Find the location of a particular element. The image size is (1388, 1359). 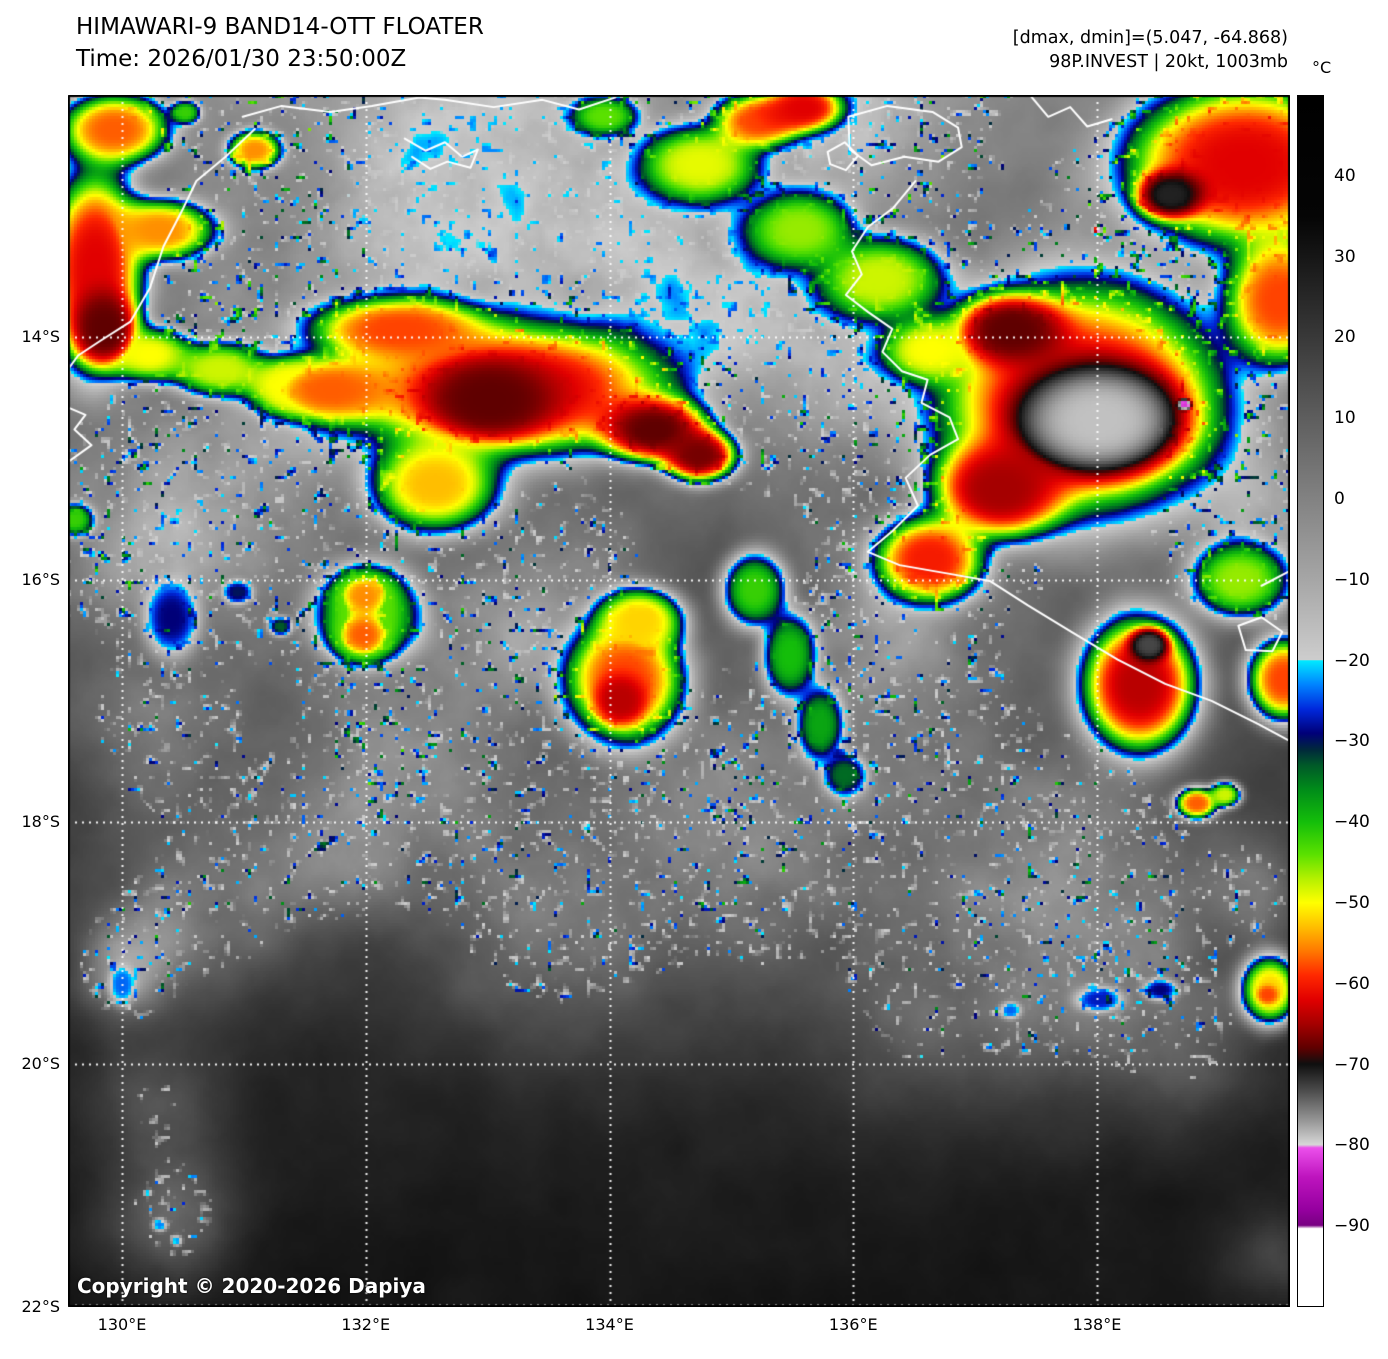

lon-tick-label: 138°E is located at coordinates (1097, 1324).